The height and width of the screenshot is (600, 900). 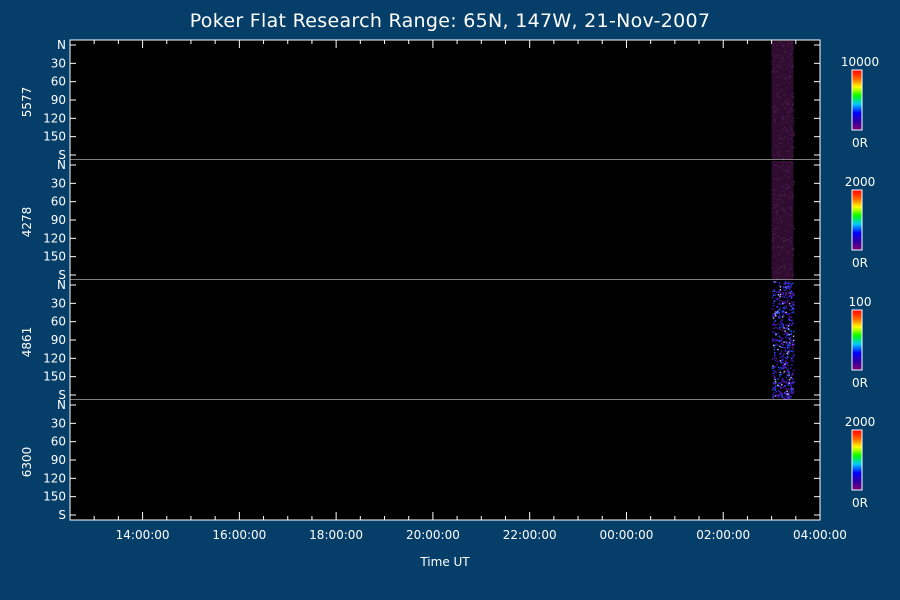 What do you see at coordinates (860, 62) in the screenshot?
I see `colorbar-max-label: 10000` at bounding box center [860, 62].